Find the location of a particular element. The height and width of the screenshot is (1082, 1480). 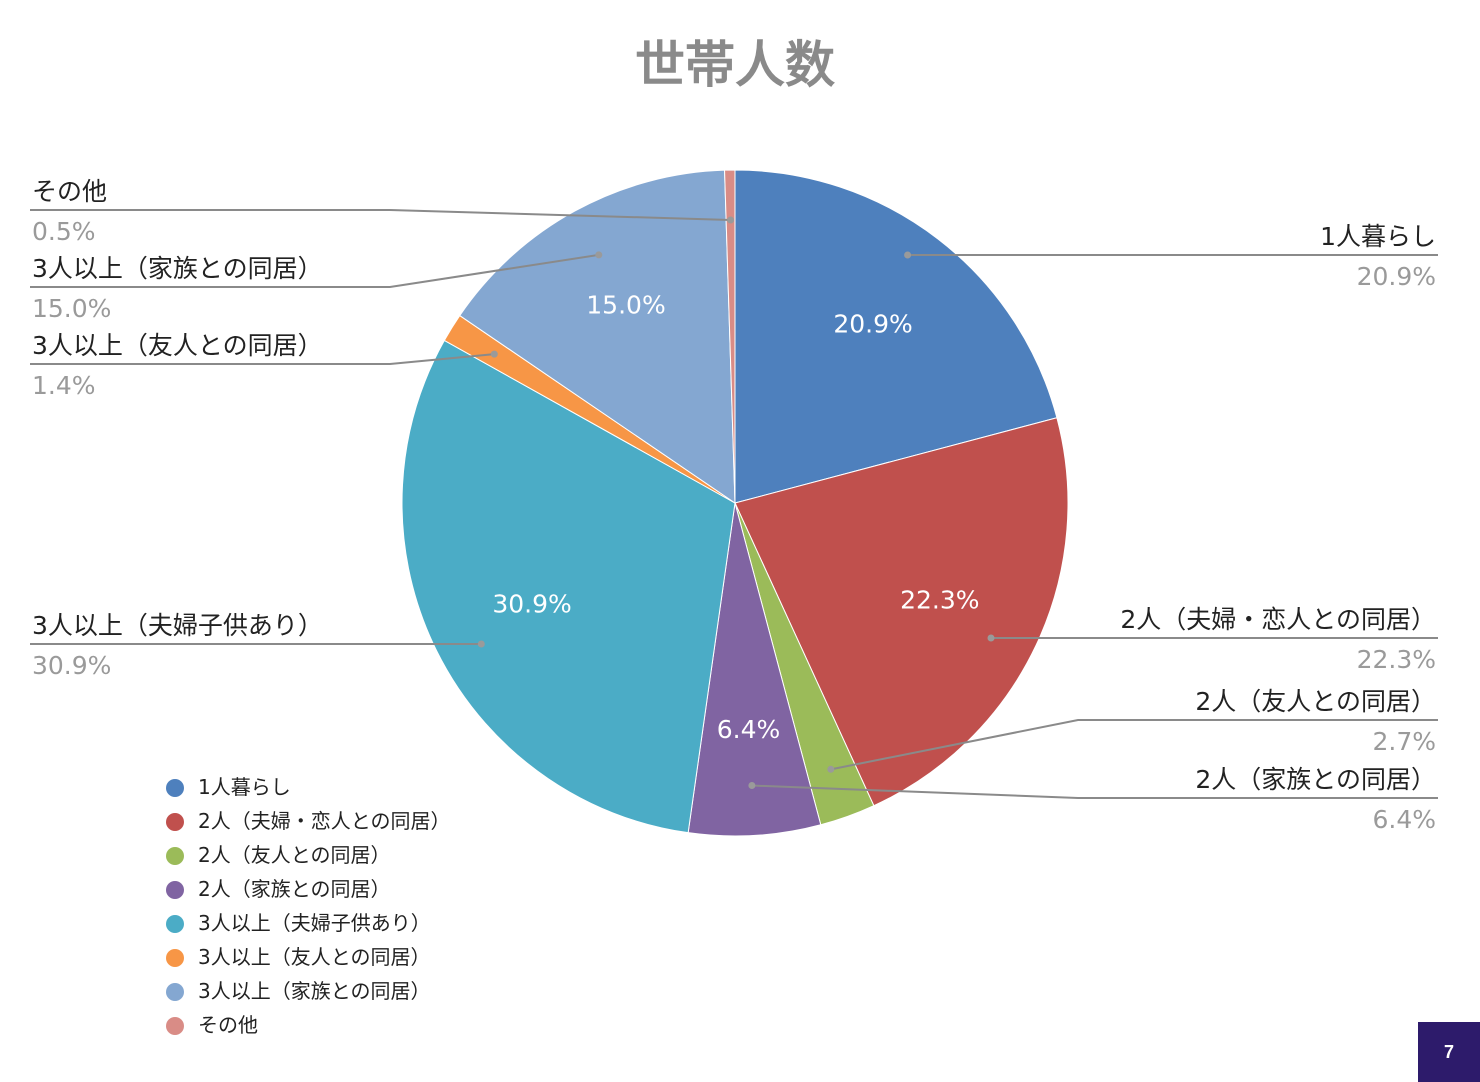

callout-value-label: 22.3% is located at coordinates (1396, 659).